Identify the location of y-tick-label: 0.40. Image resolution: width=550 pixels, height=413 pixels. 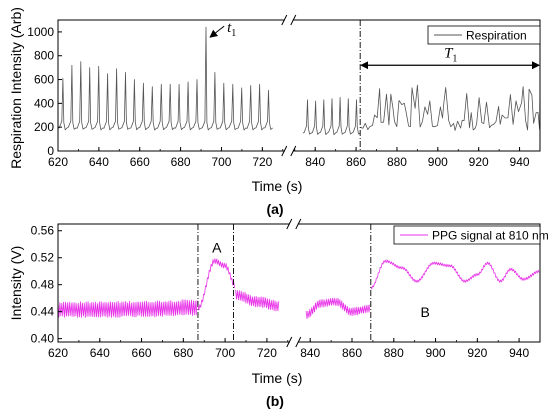
(43, 339).